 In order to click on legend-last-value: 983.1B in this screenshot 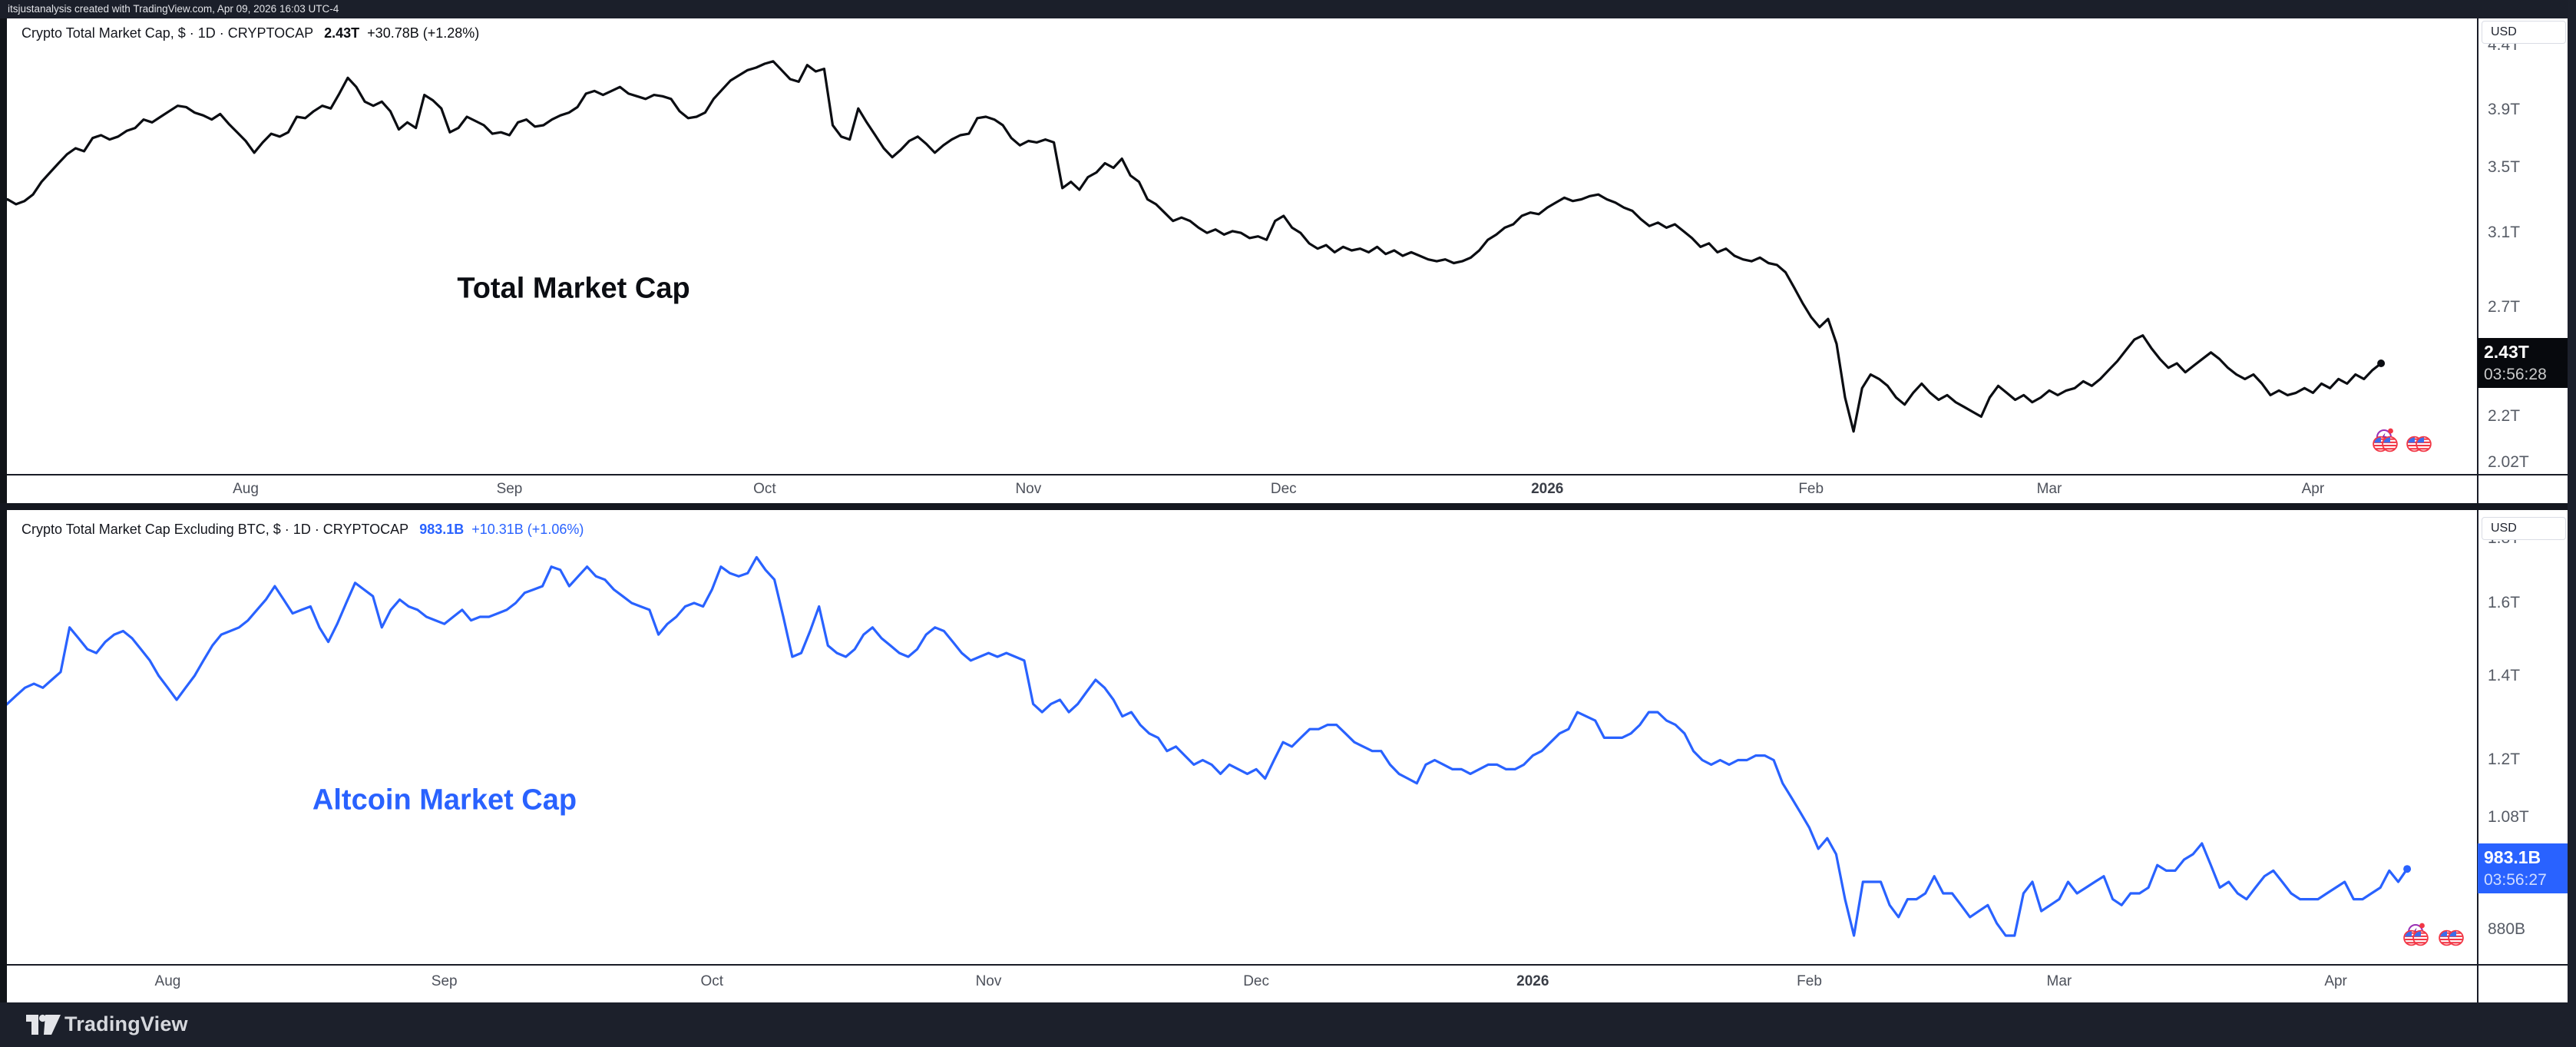, I will do `click(442, 529)`.